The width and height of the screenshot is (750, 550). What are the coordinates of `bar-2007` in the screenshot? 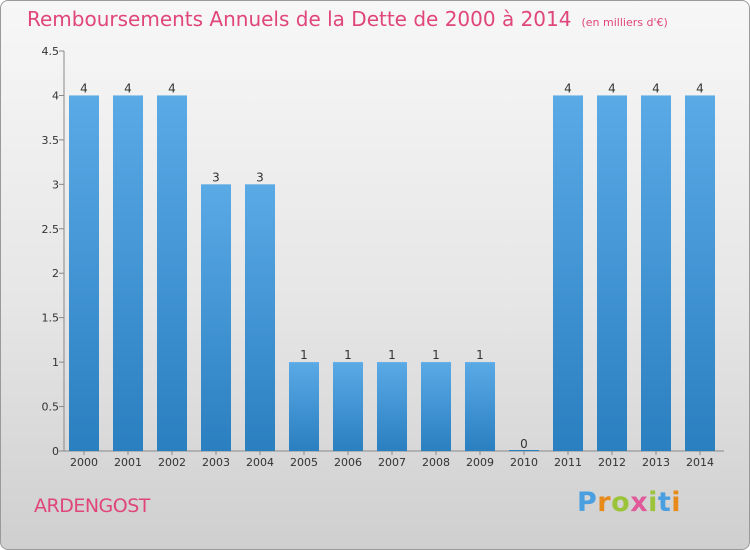 It's located at (392, 406).